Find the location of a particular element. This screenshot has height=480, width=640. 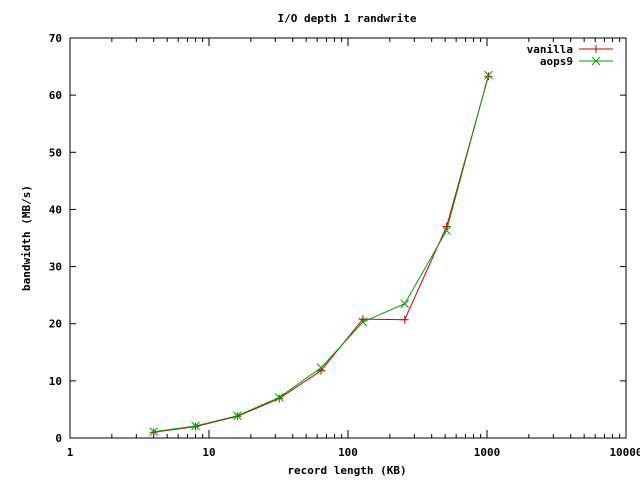

data-point-vanilla is located at coordinates (404, 319).